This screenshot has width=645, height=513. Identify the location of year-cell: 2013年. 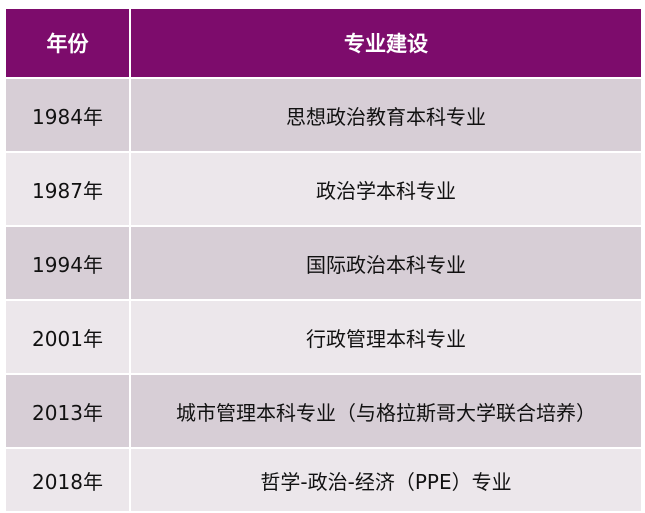
(67, 411).